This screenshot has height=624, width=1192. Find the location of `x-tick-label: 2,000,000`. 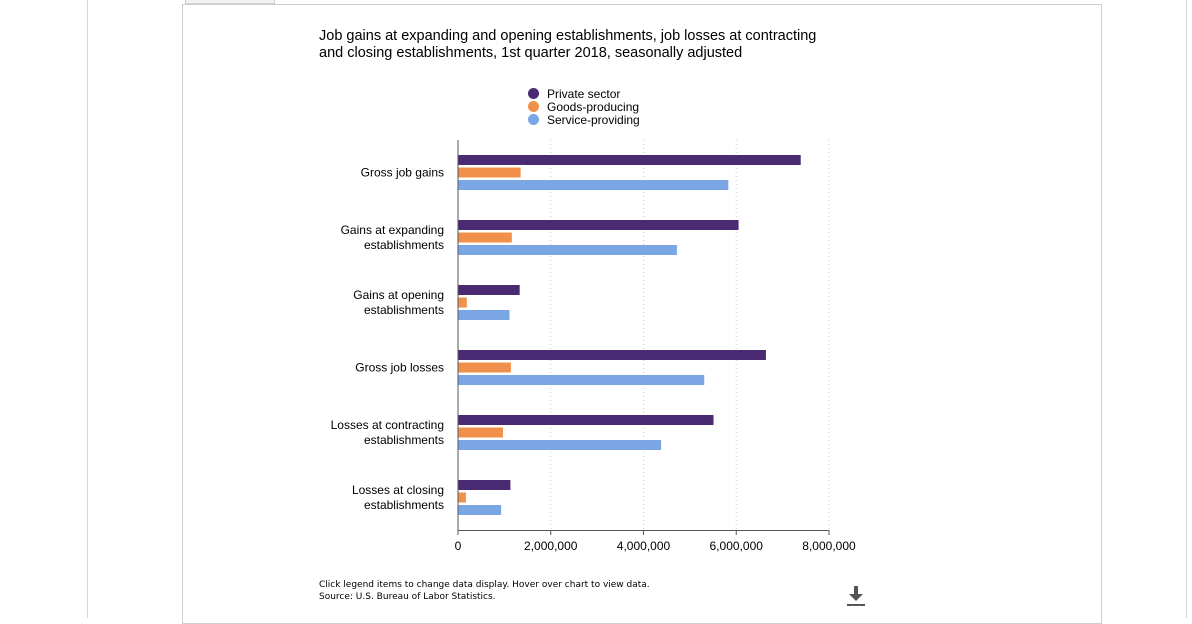

x-tick-label: 2,000,000 is located at coordinates (551, 546).